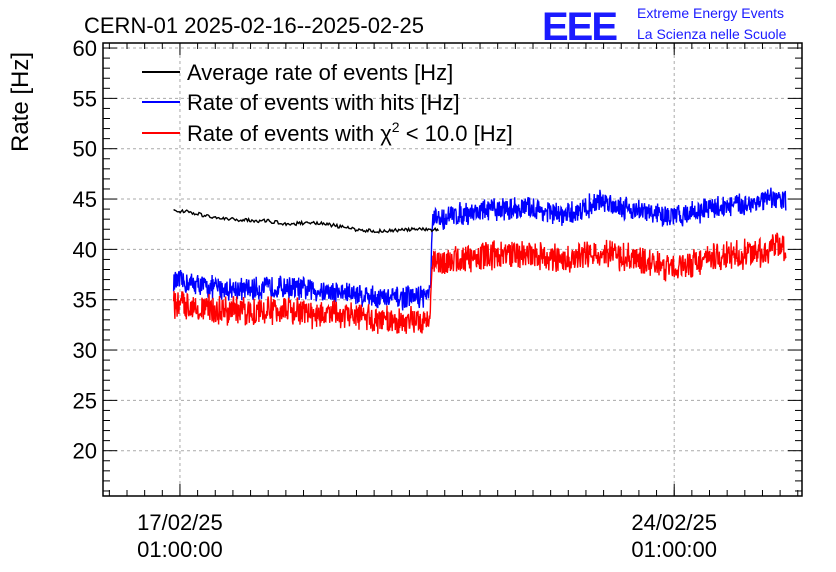  Describe the element at coordinates (85, 451) in the screenshot. I see `y-tick-label: 20` at that location.